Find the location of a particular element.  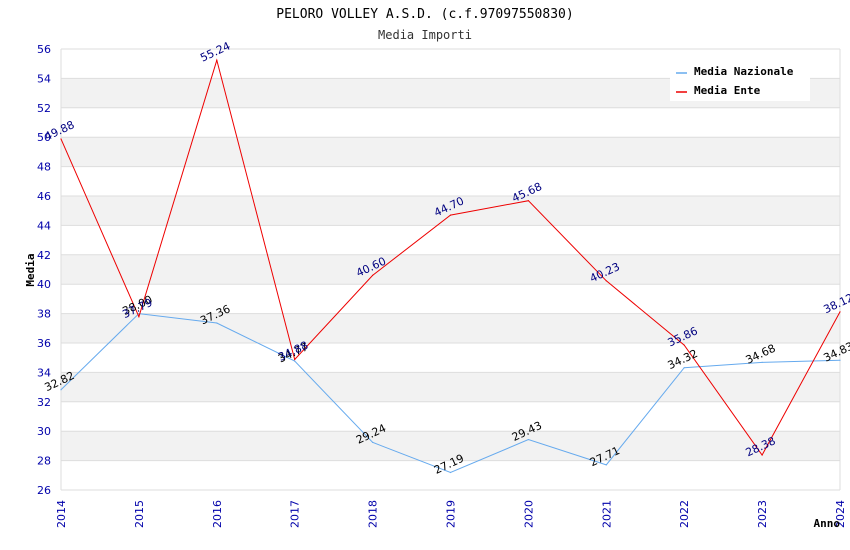

y-tick-label: 52 is located at coordinates (44, 108).